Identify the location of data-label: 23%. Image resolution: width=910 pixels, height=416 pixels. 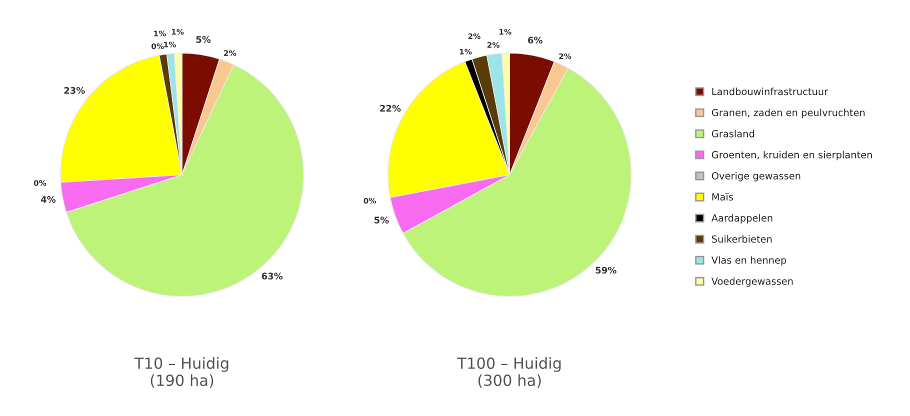
(74, 90).